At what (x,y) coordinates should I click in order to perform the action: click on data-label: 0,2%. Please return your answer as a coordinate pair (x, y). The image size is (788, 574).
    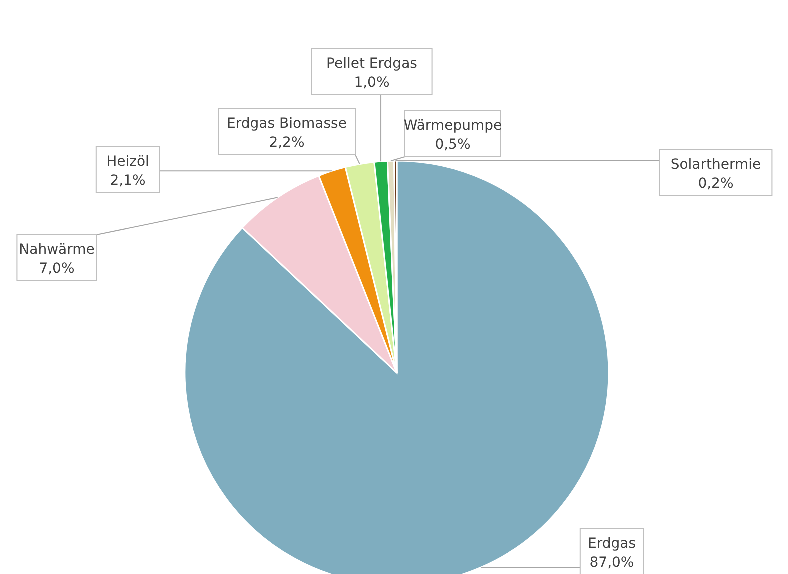
    Looking at the image, I should click on (716, 184).